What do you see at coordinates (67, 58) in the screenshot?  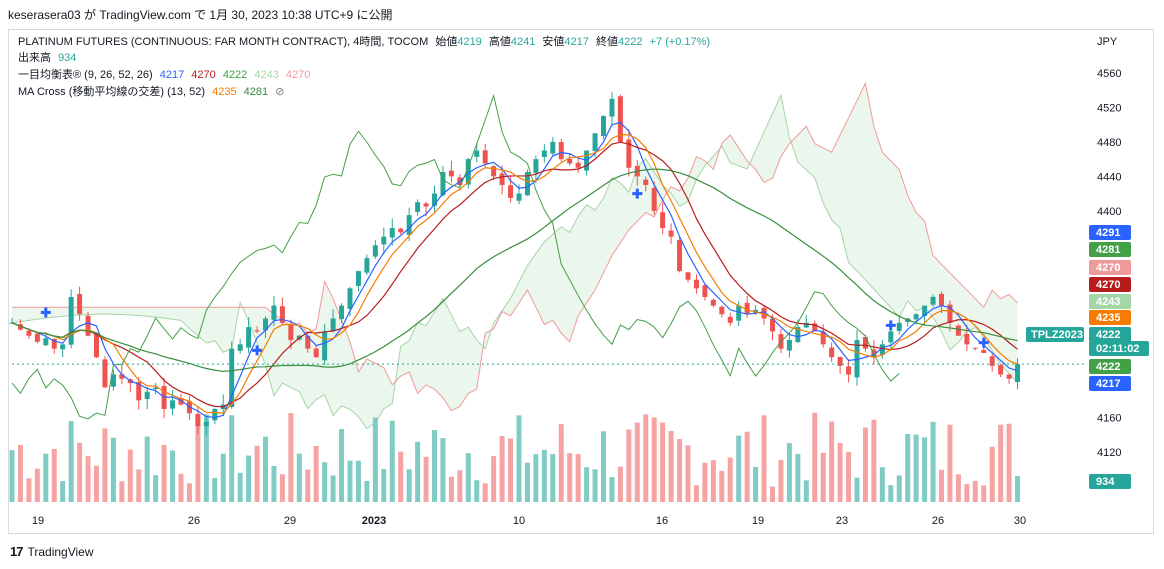 I see `volume-value: 934` at bounding box center [67, 58].